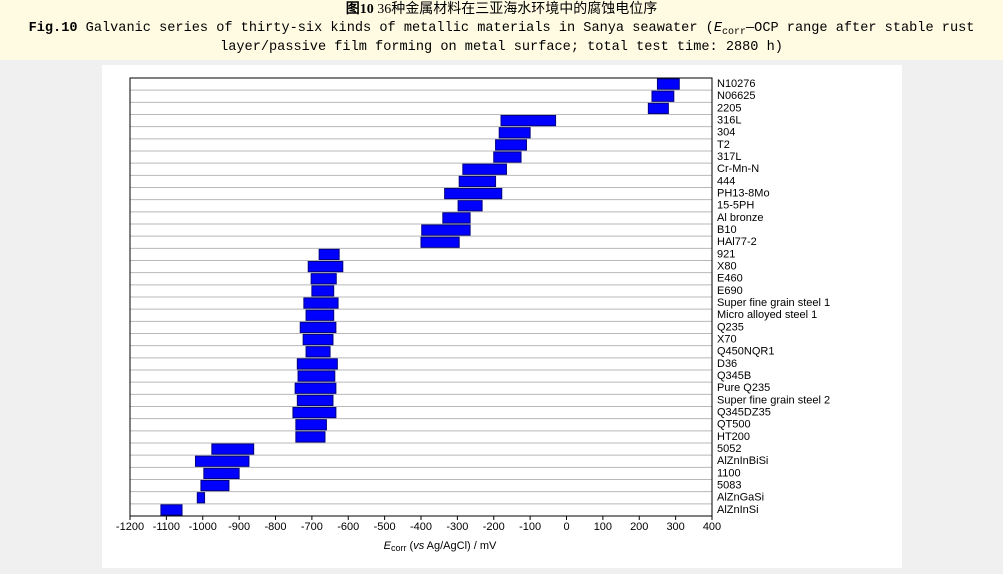 This screenshot has width=1003, height=574. I want to click on fig-number: Fig.10, so click(53, 28).